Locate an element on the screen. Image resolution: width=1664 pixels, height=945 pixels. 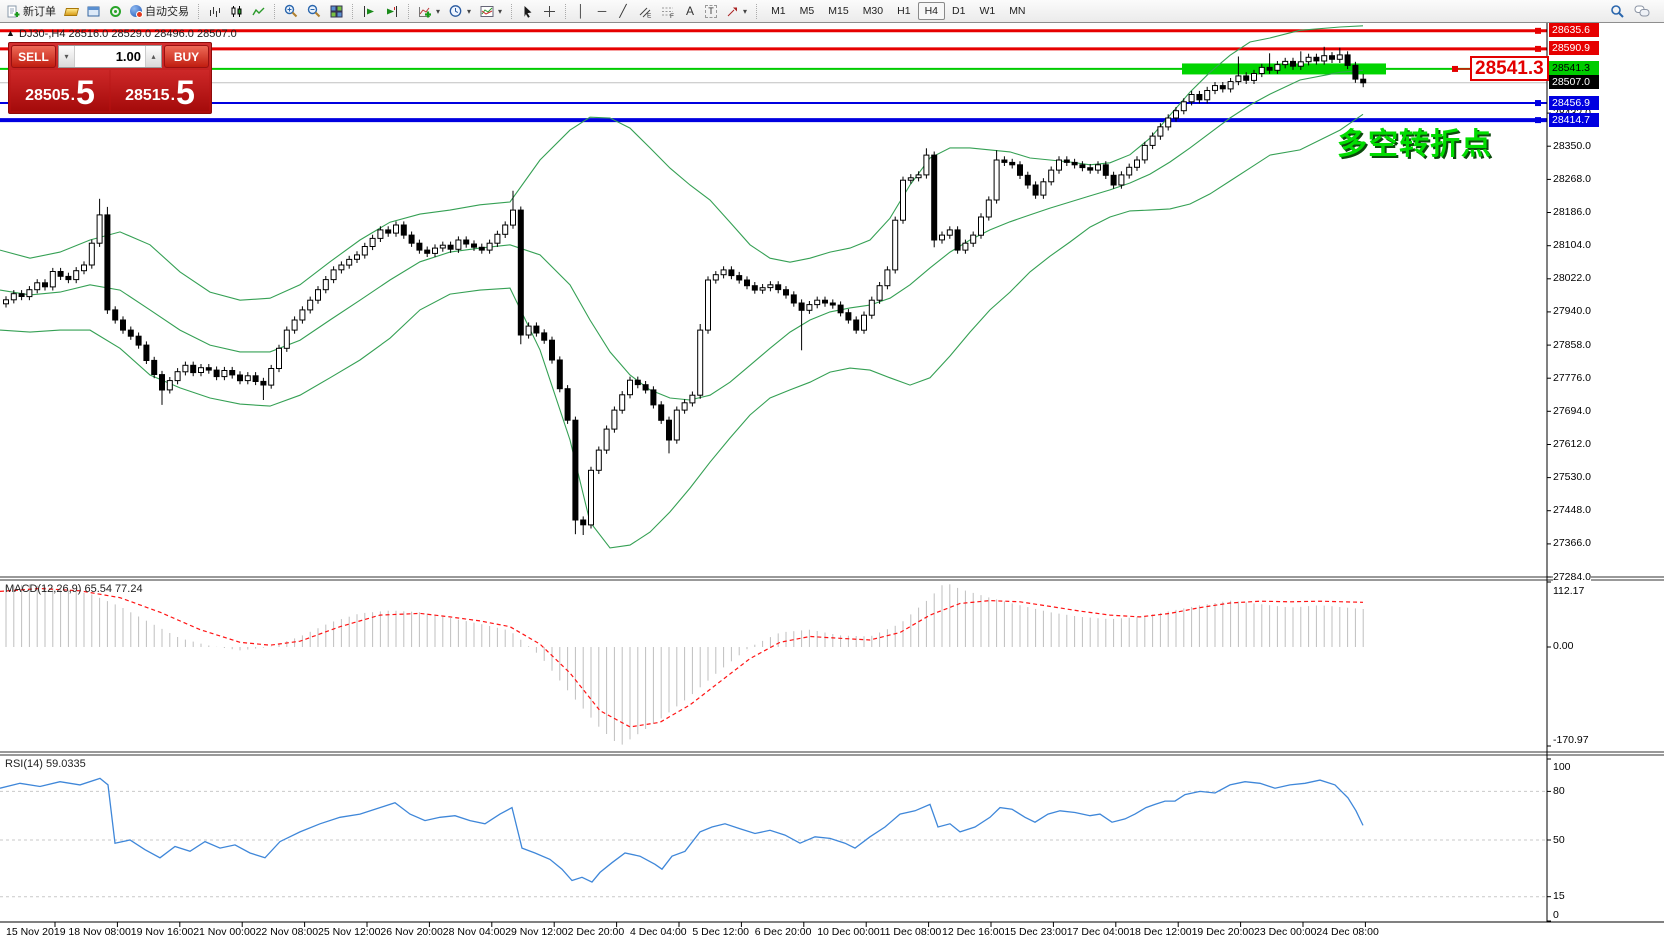
timeframe-d1: D1 is located at coordinates (958, 11).